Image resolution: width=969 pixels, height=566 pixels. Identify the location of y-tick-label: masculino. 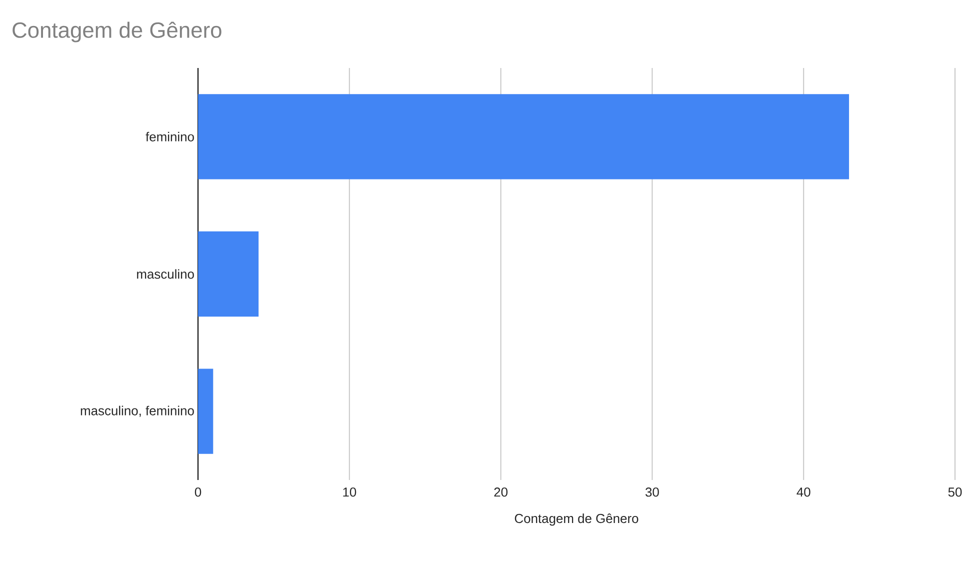
(165, 274).